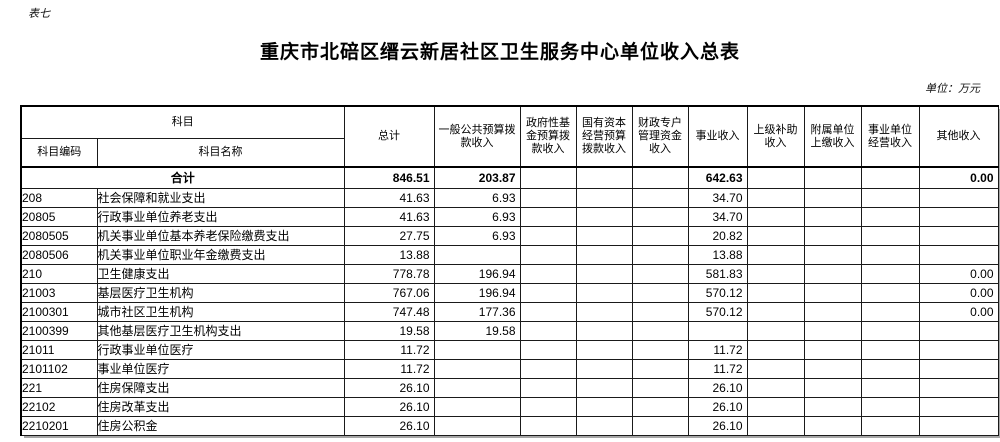 The width and height of the screenshot is (1000, 442). I want to click on col-header-subject-code: 科目编码, so click(59, 152).